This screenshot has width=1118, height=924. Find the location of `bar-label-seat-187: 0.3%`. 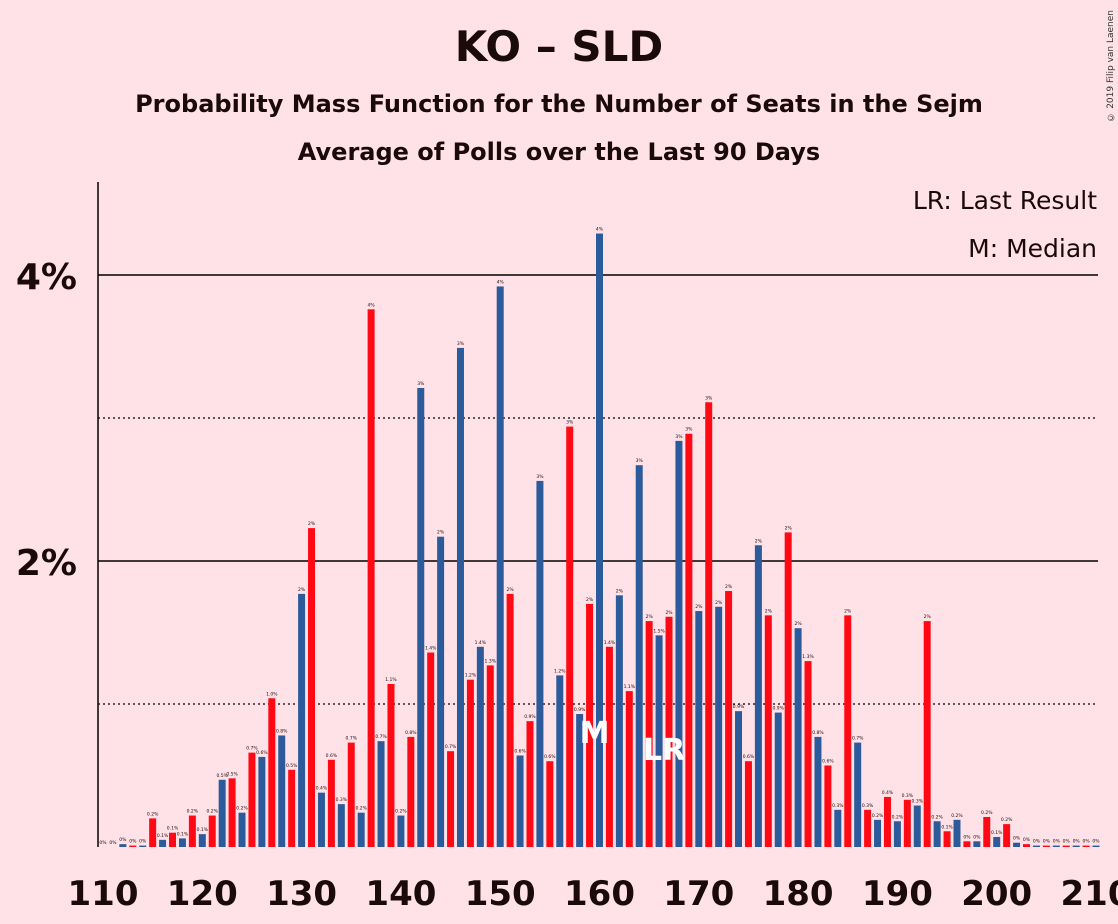

bar-label-seat-187: 0.3% is located at coordinates (868, 806).